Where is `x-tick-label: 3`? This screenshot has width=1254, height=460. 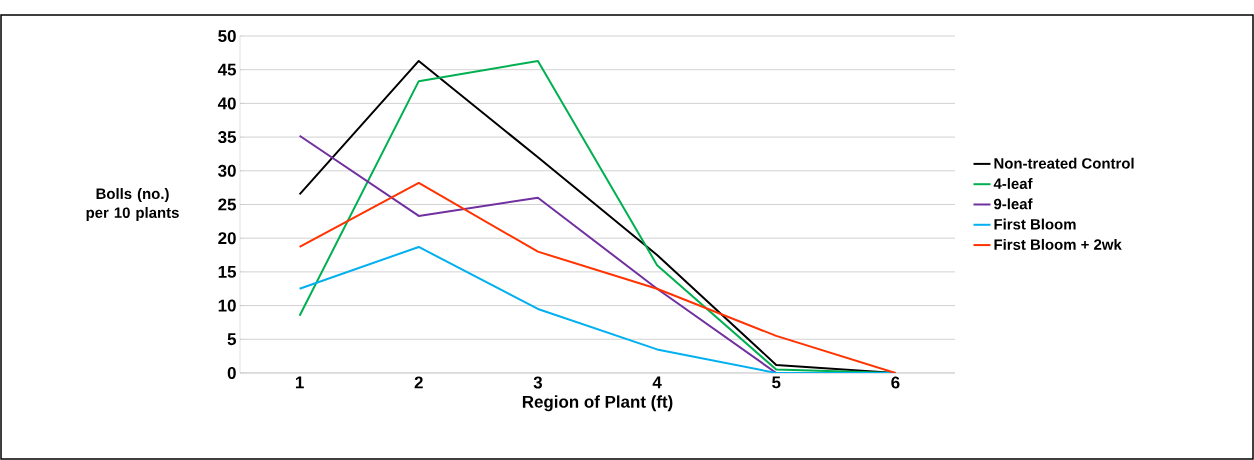
x-tick-label: 3 is located at coordinates (538, 382).